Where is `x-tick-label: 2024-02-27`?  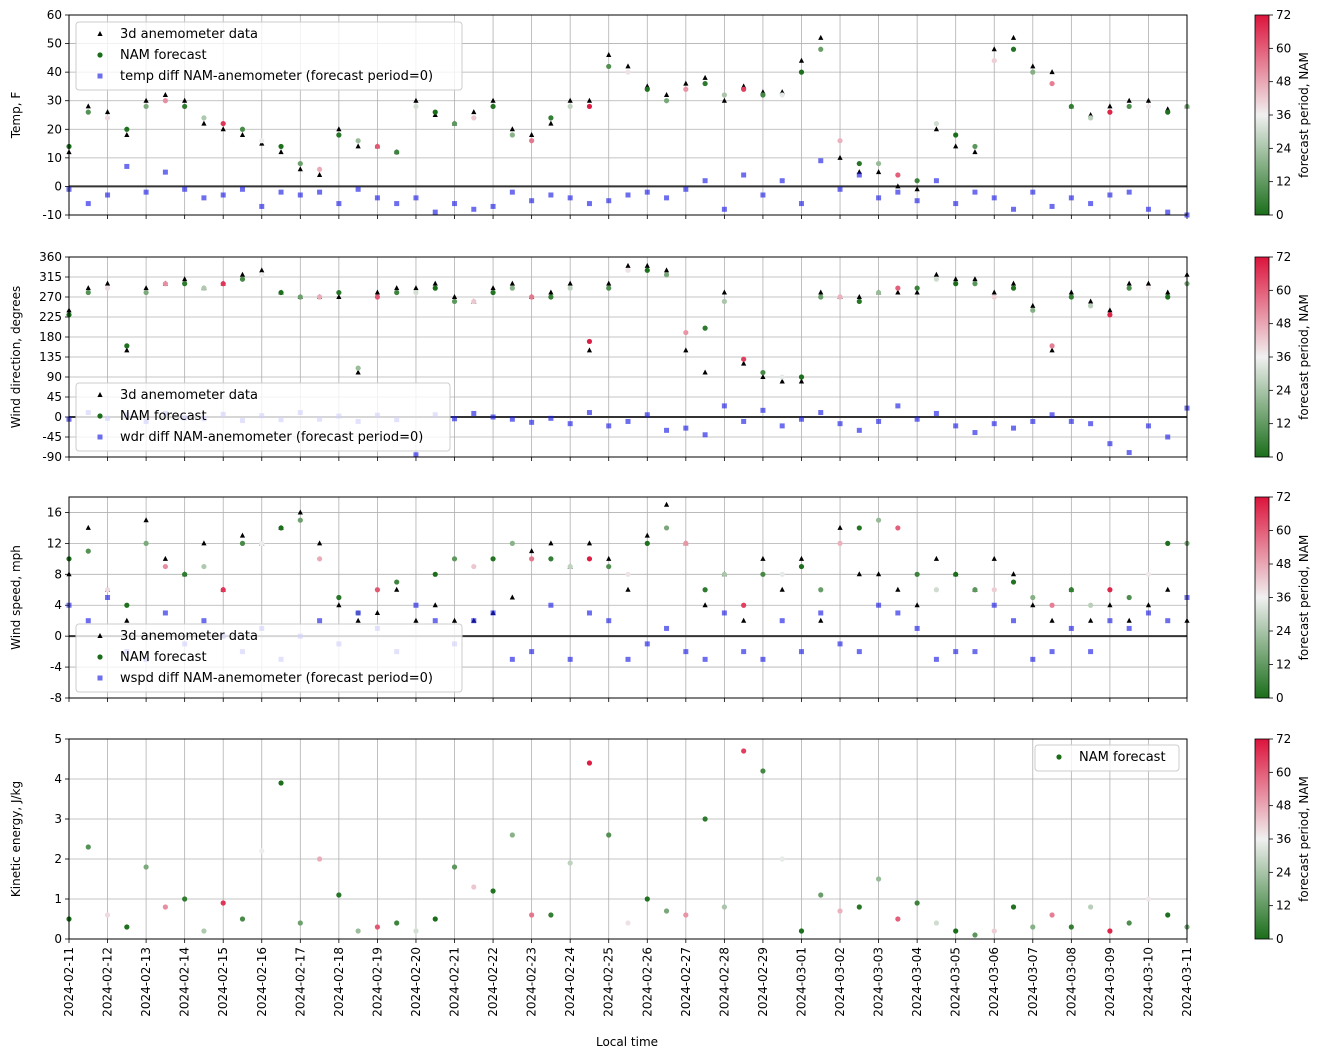
x-tick-label: 2024-02-27 is located at coordinates (686, 982).